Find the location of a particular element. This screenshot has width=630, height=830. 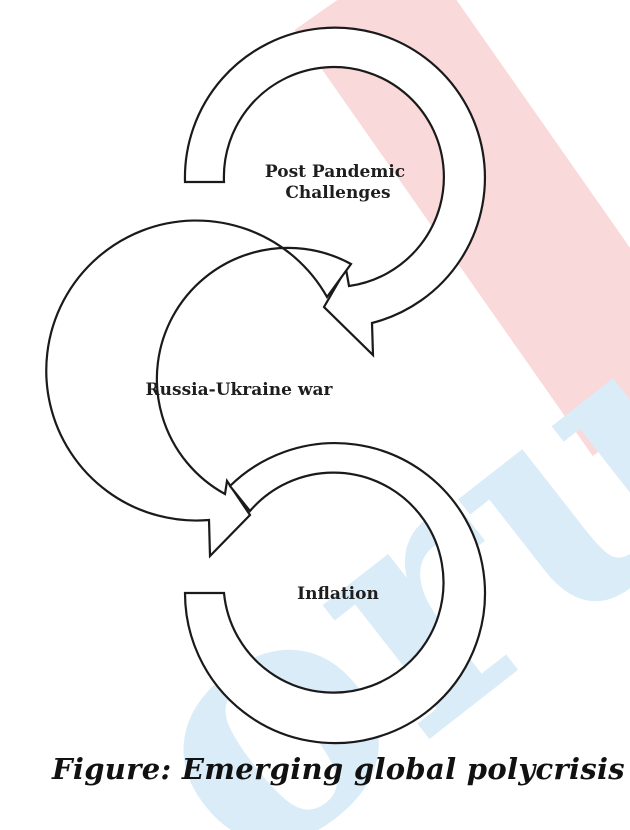

label-post-pandemic-line-2: Challenges is located at coordinates (337, 193).